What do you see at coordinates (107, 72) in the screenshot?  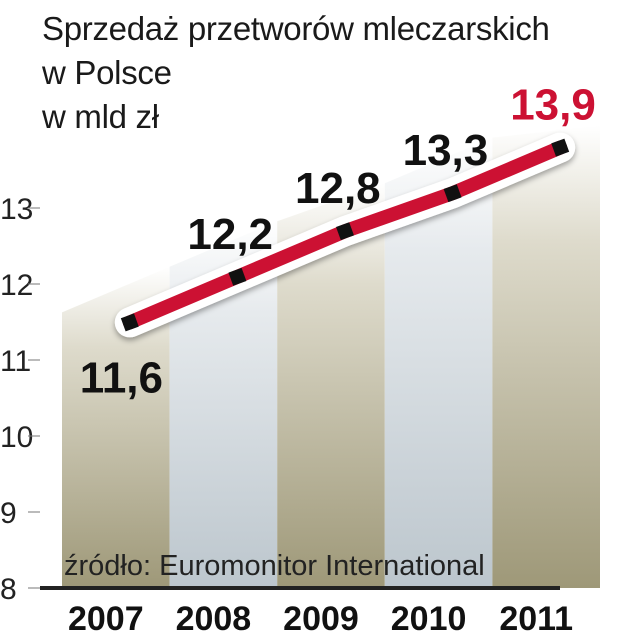 I see `title-line-2: w Polsce` at bounding box center [107, 72].